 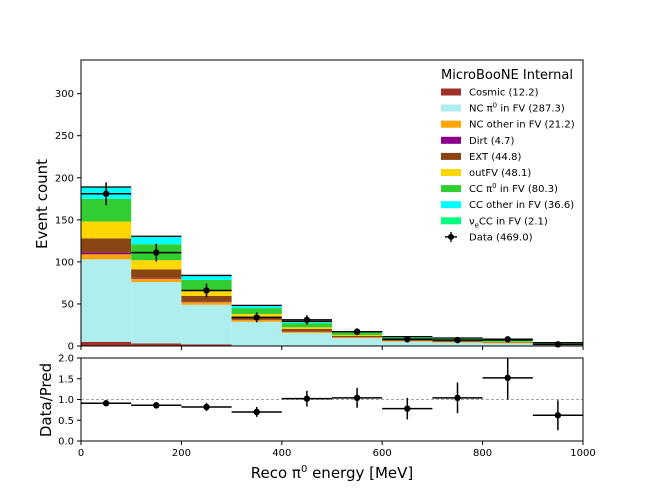 What do you see at coordinates (281, 453) in the screenshot?
I see `x-tick-label: 400` at bounding box center [281, 453].